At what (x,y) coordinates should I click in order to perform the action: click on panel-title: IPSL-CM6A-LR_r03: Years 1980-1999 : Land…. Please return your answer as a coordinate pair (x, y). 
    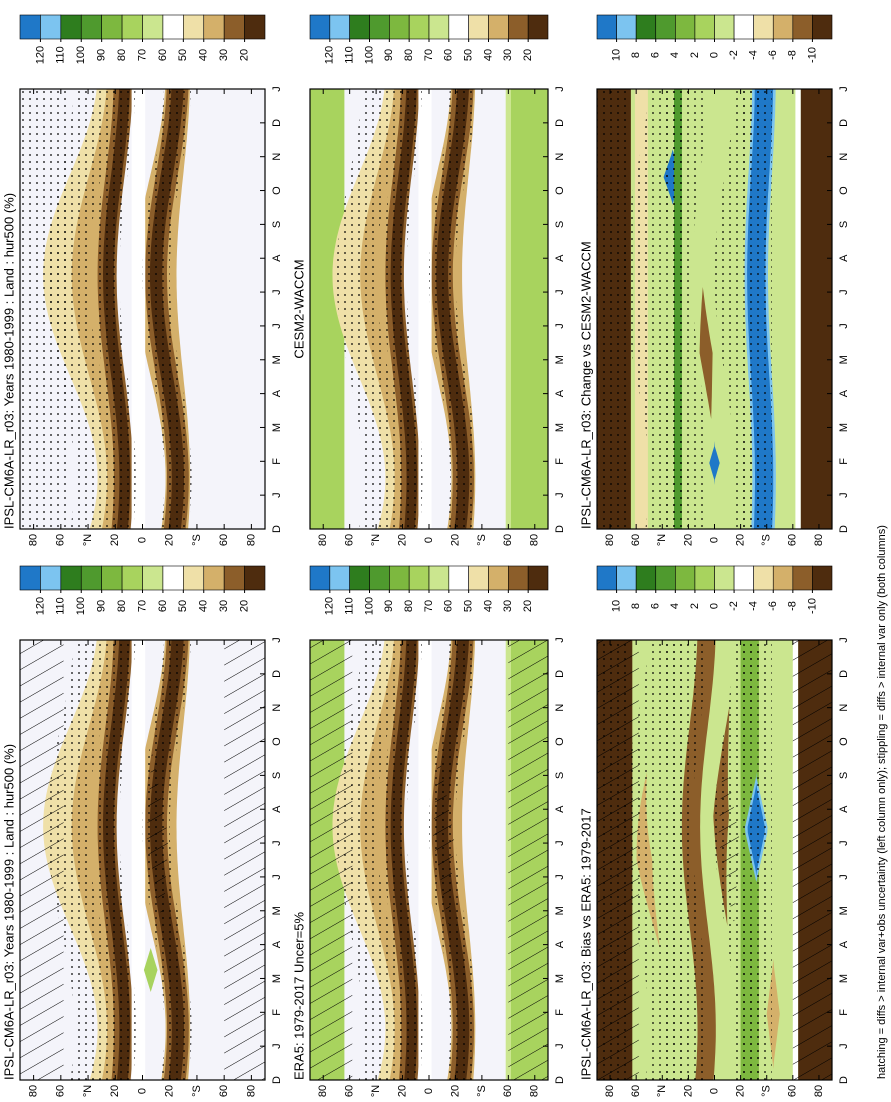
    Looking at the image, I should click on (8, 361).